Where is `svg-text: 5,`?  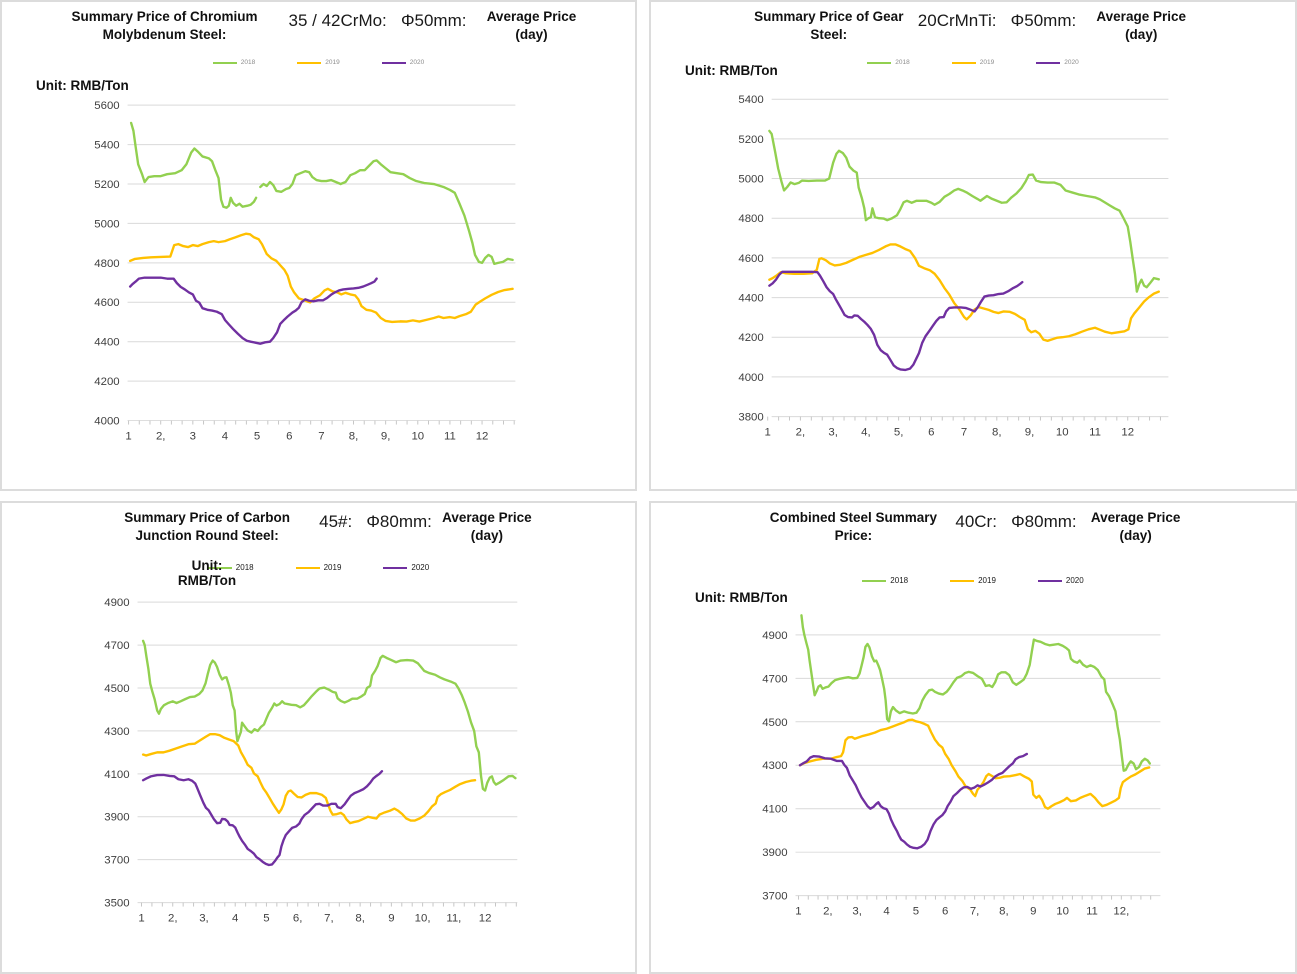 svg-text: 5, is located at coordinates (899, 432).